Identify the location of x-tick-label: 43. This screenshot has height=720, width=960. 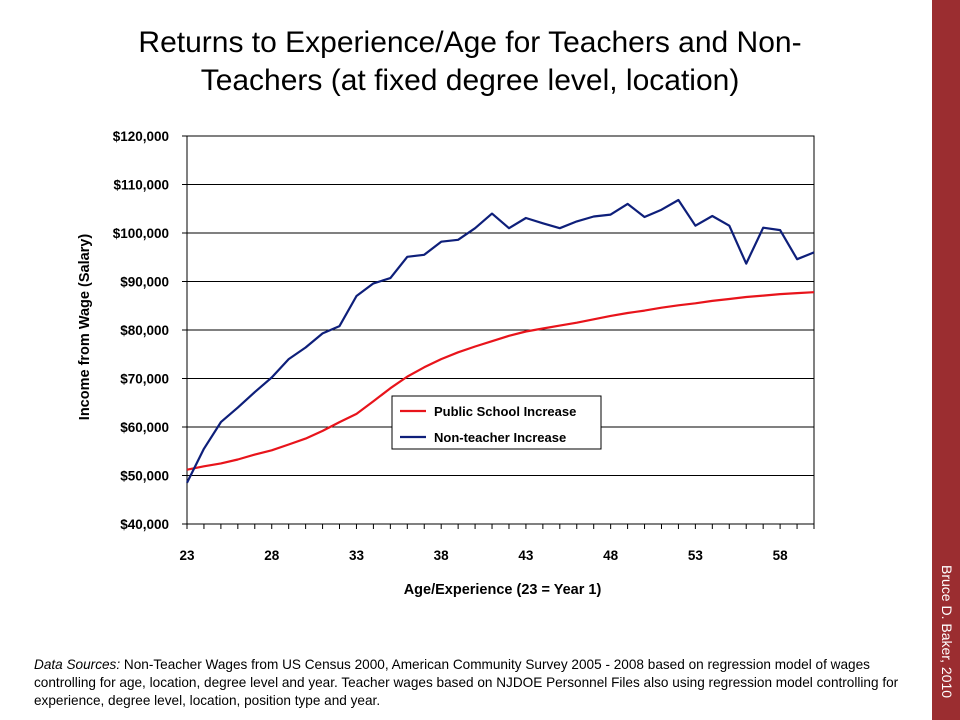
(526, 555).